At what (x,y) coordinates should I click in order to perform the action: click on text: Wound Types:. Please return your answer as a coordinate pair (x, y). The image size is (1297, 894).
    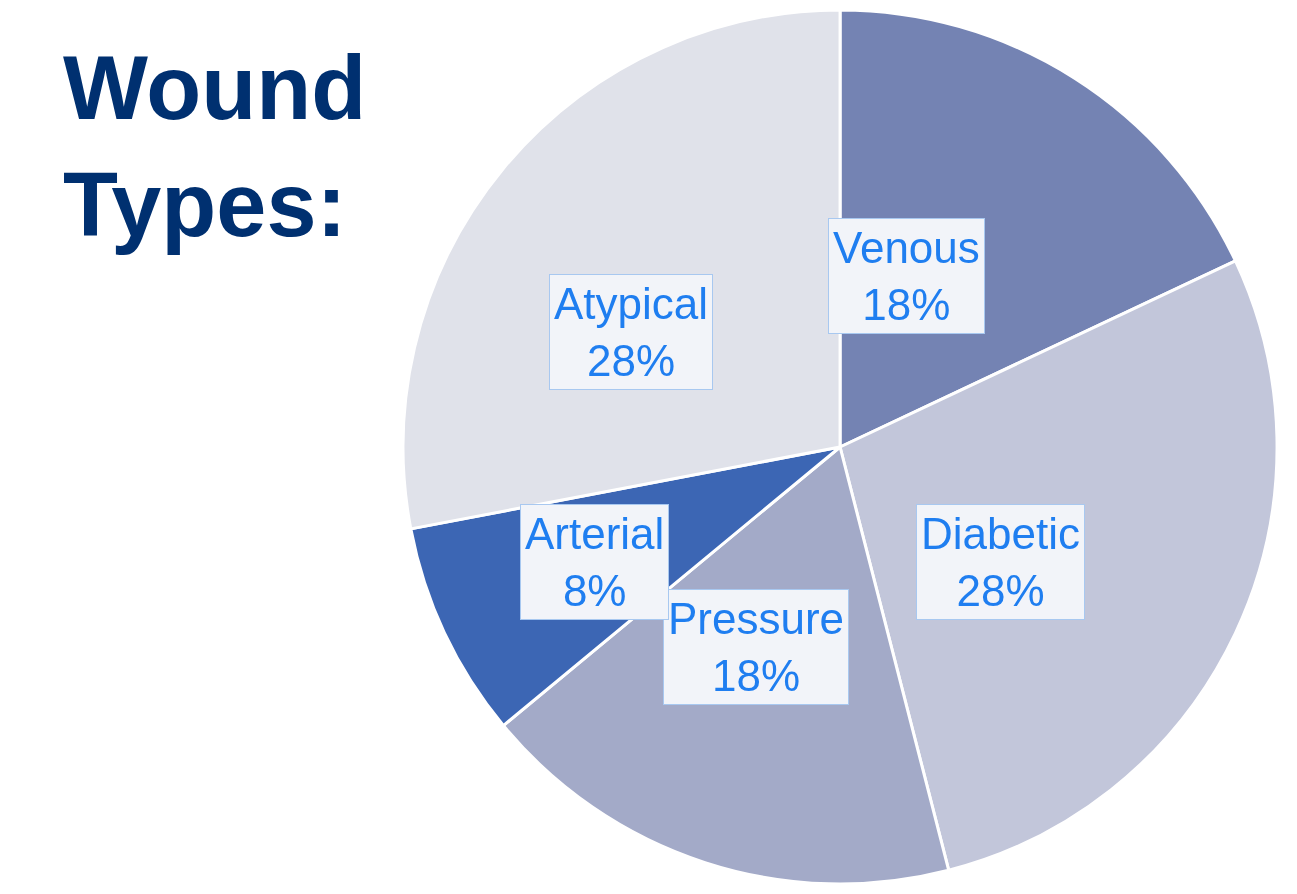
    Looking at the image, I should click on (215, 146).